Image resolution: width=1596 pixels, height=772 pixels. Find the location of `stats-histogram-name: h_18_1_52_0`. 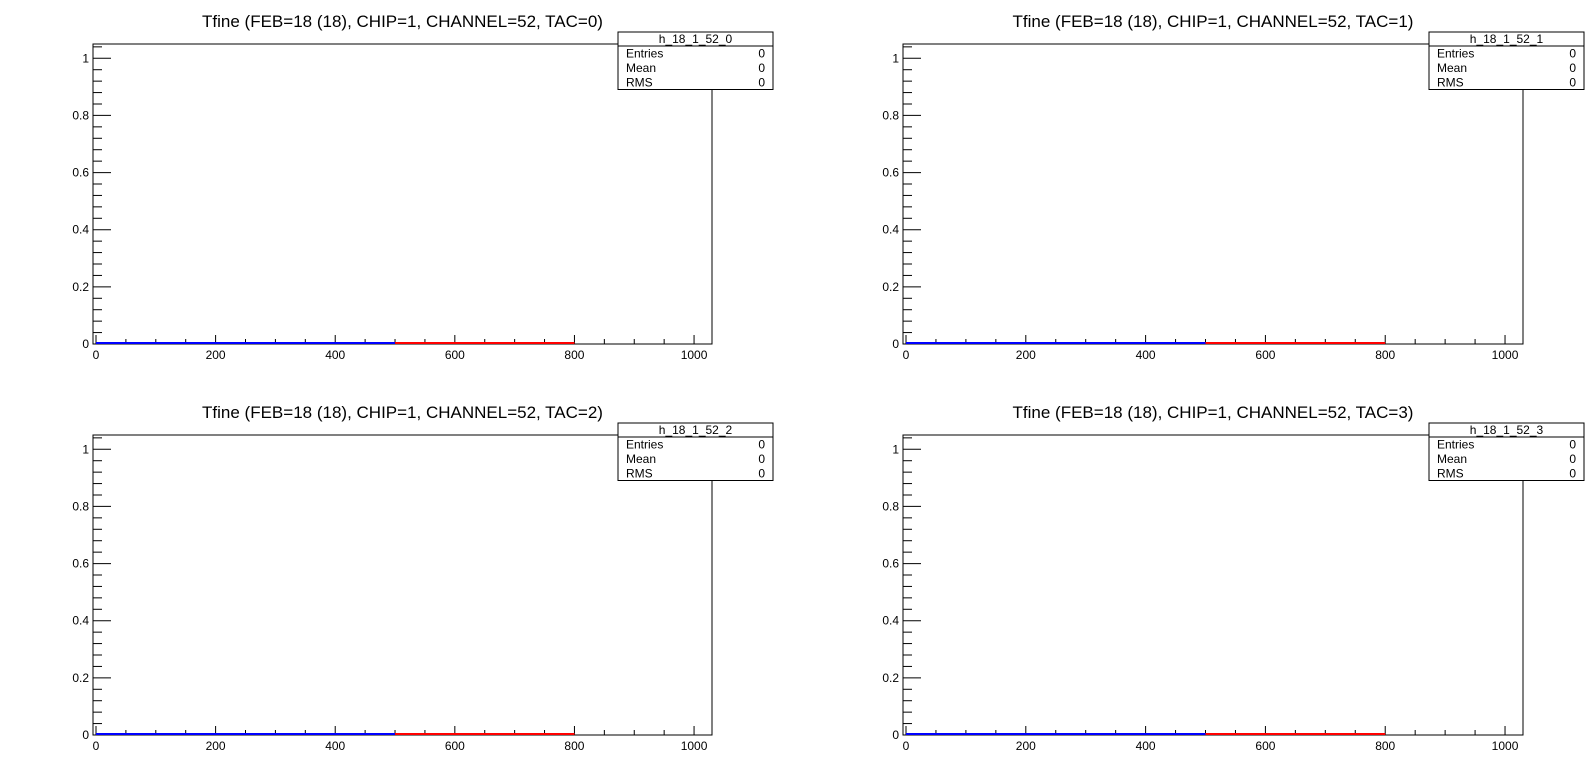

stats-histogram-name: h_18_1_52_0 is located at coordinates (696, 39).